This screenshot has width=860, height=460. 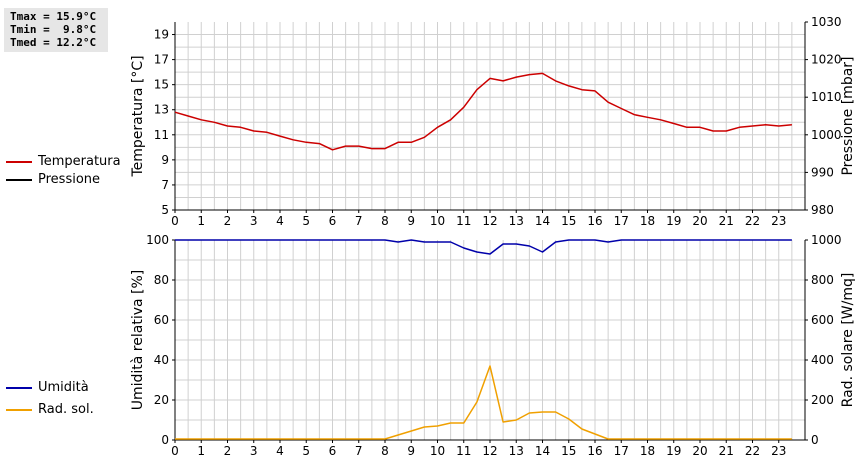 I want to click on legend-label-pressione: Pressione, so click(x=69, y=179).